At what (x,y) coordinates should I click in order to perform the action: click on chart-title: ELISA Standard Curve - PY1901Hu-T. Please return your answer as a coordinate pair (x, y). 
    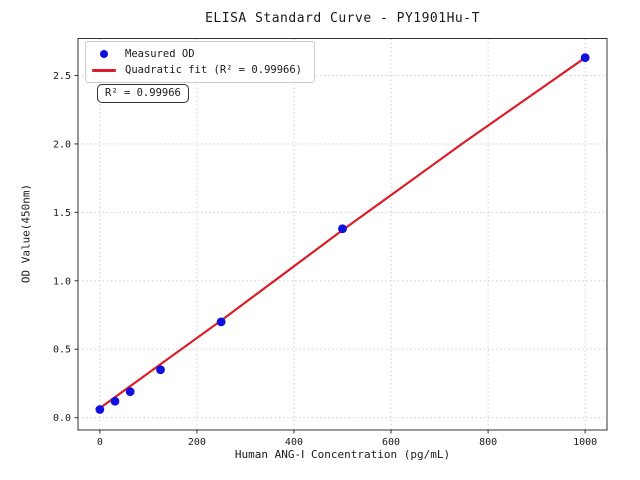
    Looking at the image, I should click on (342, 18).